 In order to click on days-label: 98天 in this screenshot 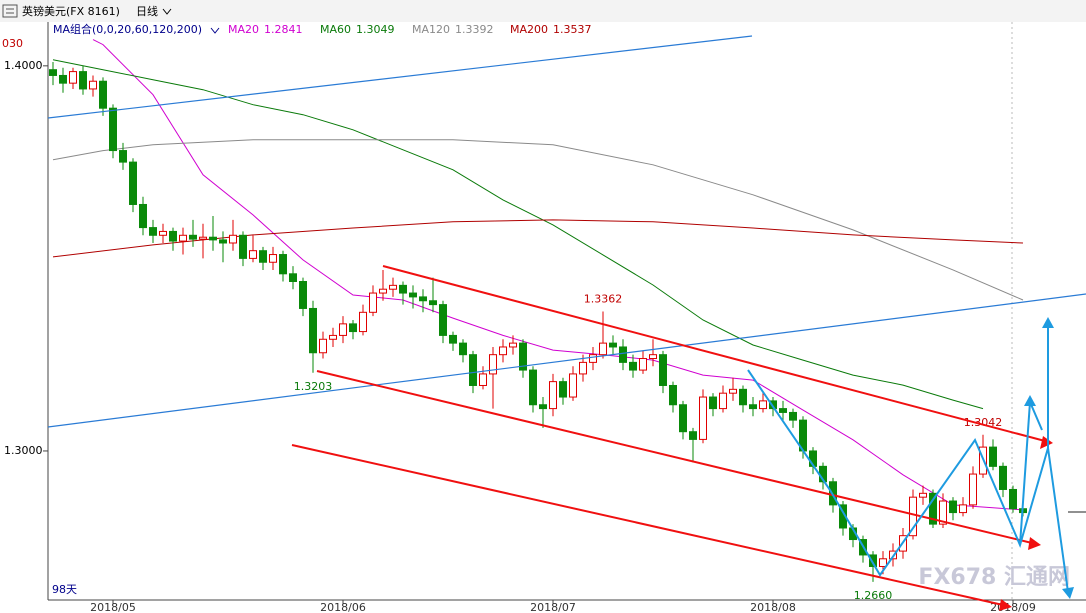, I will do `click(64, 589)`.